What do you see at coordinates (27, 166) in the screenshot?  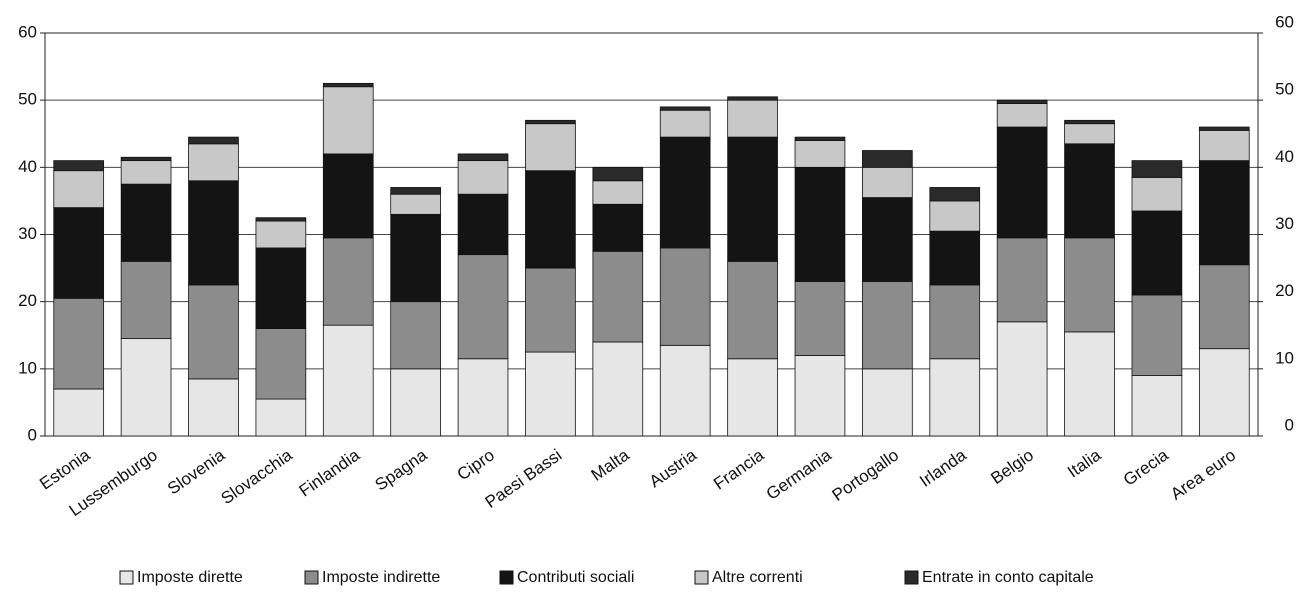 I see `y-tick-label: 40` at bounding box center [27, 166].